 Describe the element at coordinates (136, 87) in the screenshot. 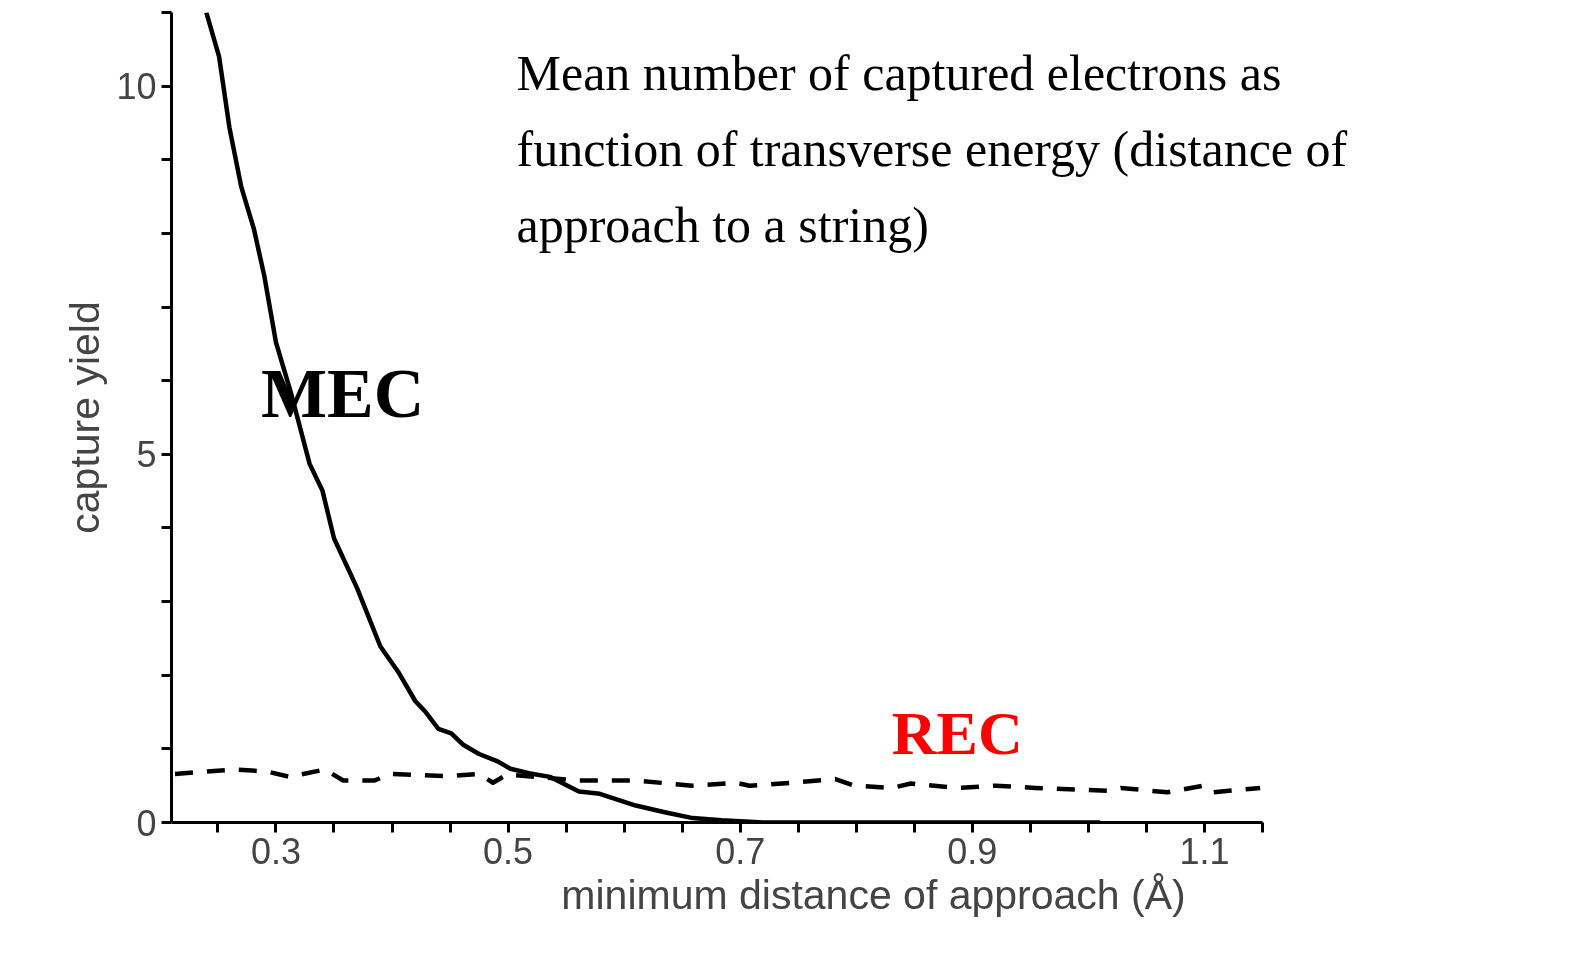

I see `y-tick-label: 10` at that location.